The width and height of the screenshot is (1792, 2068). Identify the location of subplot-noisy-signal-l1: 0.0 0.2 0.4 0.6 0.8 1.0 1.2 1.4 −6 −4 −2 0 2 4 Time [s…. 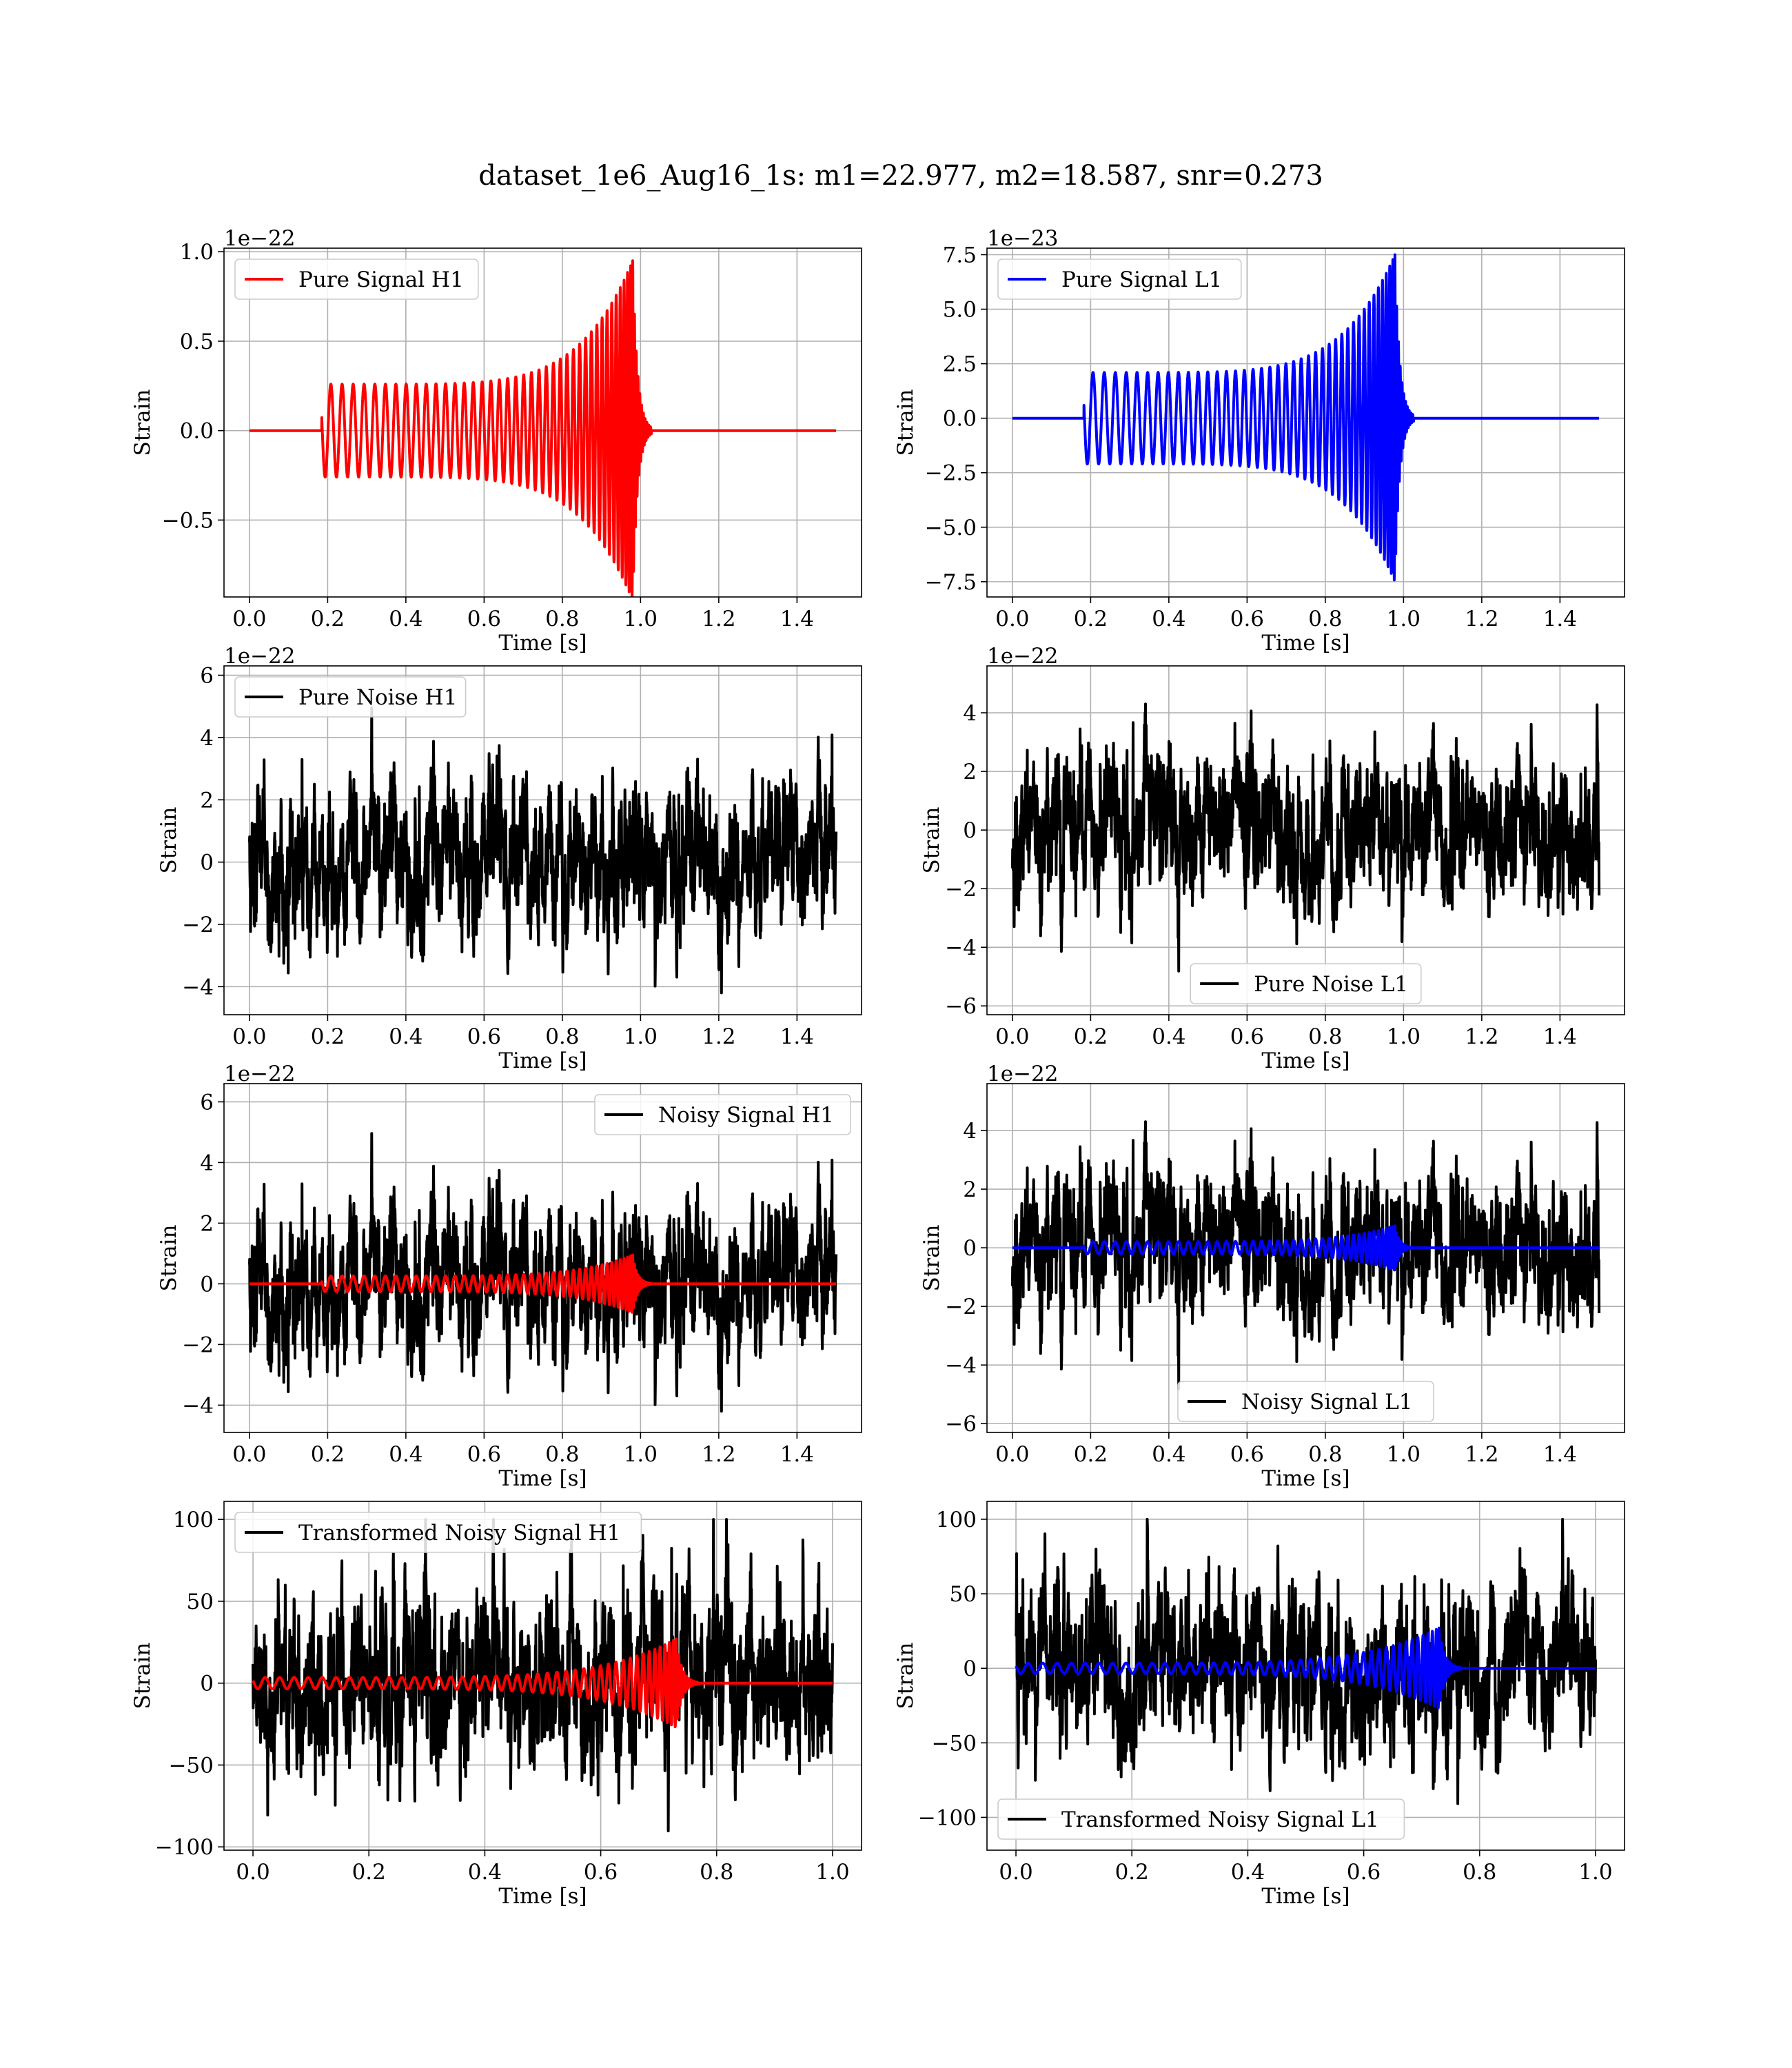
(1272, 1276).